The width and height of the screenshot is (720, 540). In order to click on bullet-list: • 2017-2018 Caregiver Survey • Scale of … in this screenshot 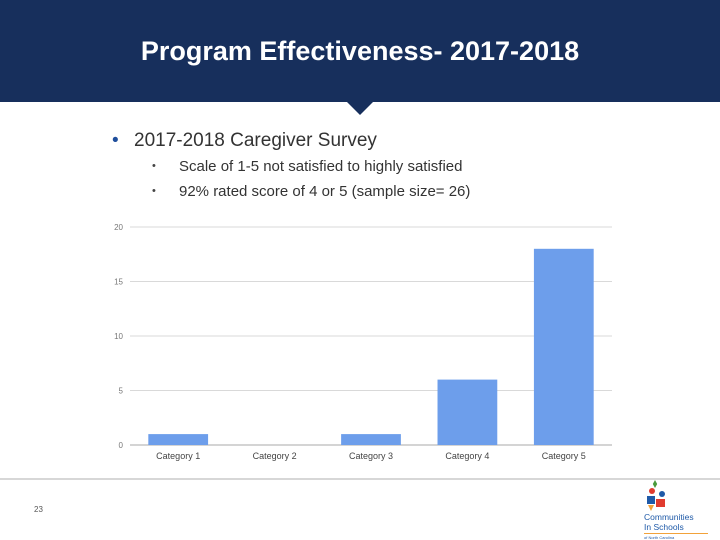, I will do `click(392, 166)`.